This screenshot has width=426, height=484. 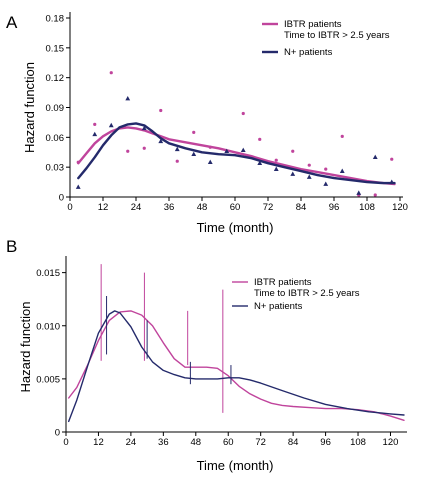 I want to click on y-tick-label: 0.06, so click(x=55, y=138).